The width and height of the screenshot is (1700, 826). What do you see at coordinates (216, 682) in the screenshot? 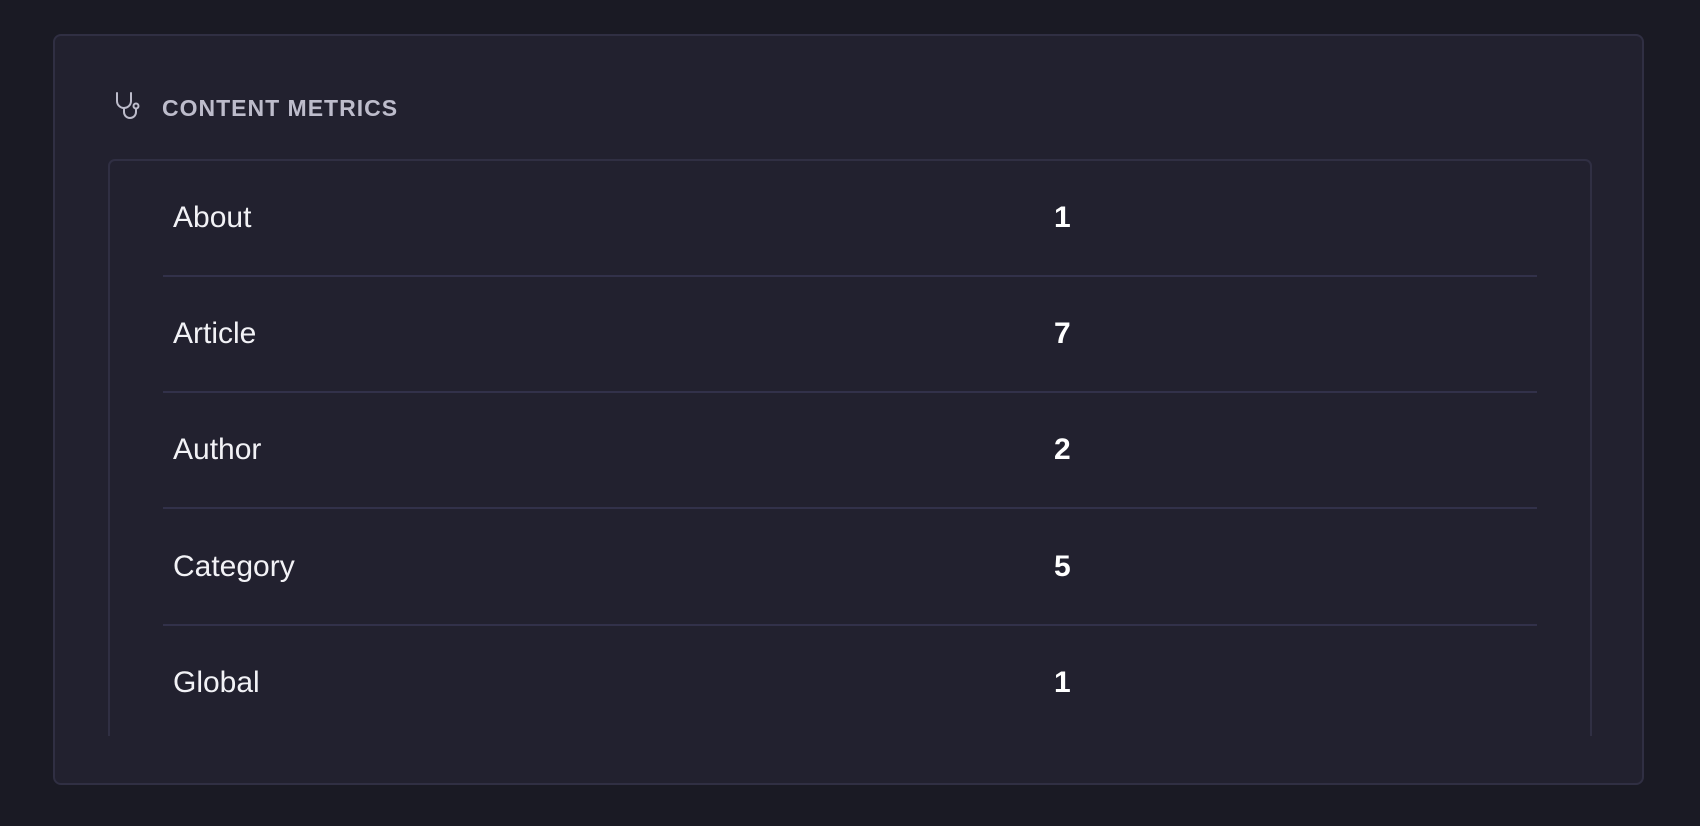
I see `metric-label: Global` at bounding box center [216, 682].